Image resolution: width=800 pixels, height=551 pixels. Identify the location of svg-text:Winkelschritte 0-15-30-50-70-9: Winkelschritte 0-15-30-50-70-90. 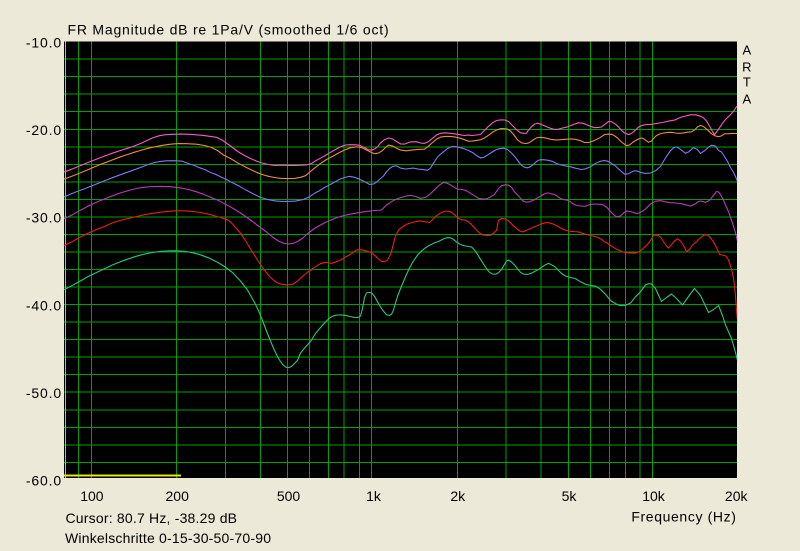
(168, 538).